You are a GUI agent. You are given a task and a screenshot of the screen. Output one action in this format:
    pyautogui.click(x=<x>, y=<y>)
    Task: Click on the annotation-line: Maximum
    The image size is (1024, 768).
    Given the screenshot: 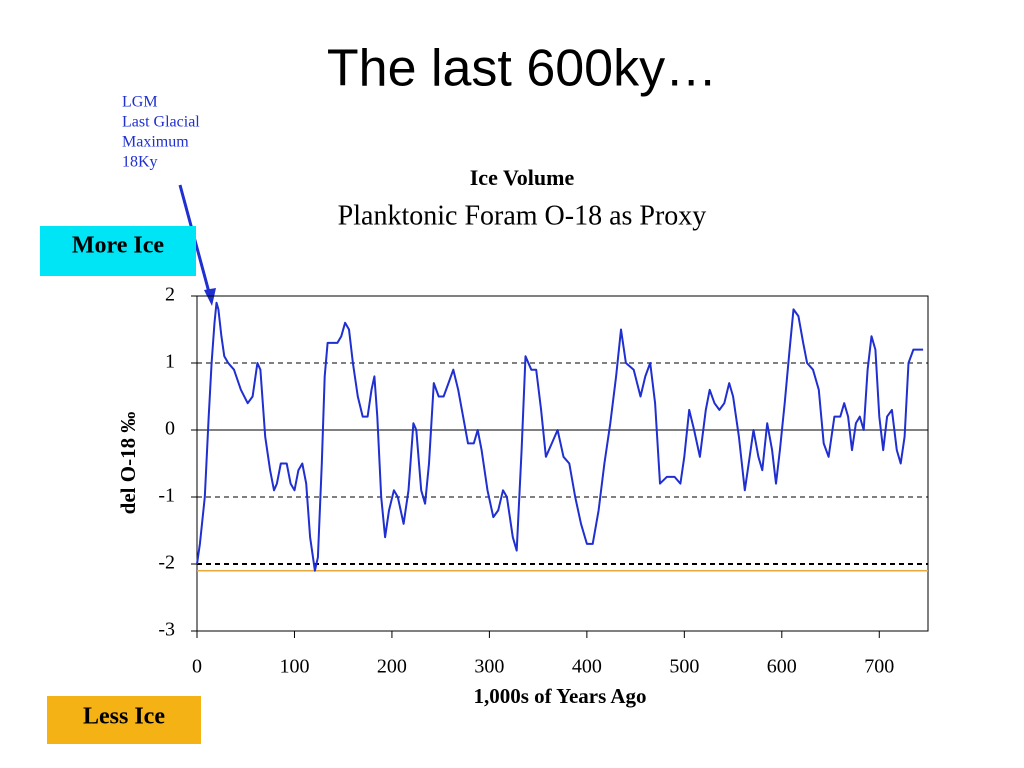 What is the action you would take?
    pyautogui.click(x=155, y=142)
    